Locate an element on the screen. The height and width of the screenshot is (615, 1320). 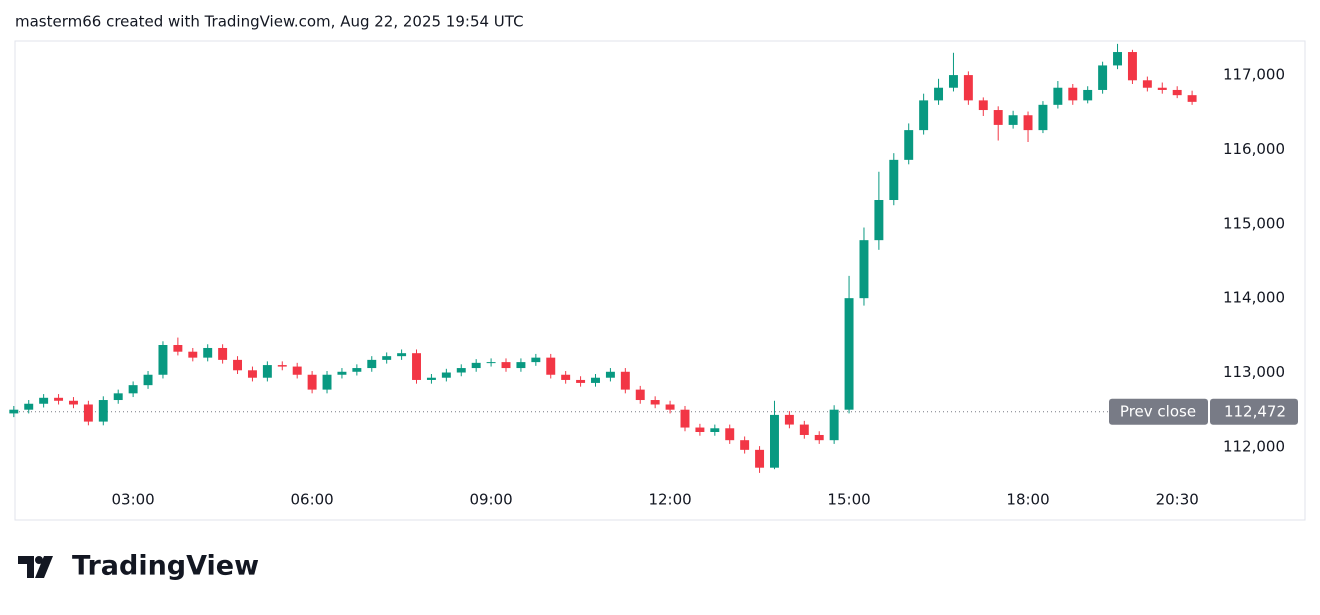
prev-close-value-tag is located at coordinates (1254, 411).